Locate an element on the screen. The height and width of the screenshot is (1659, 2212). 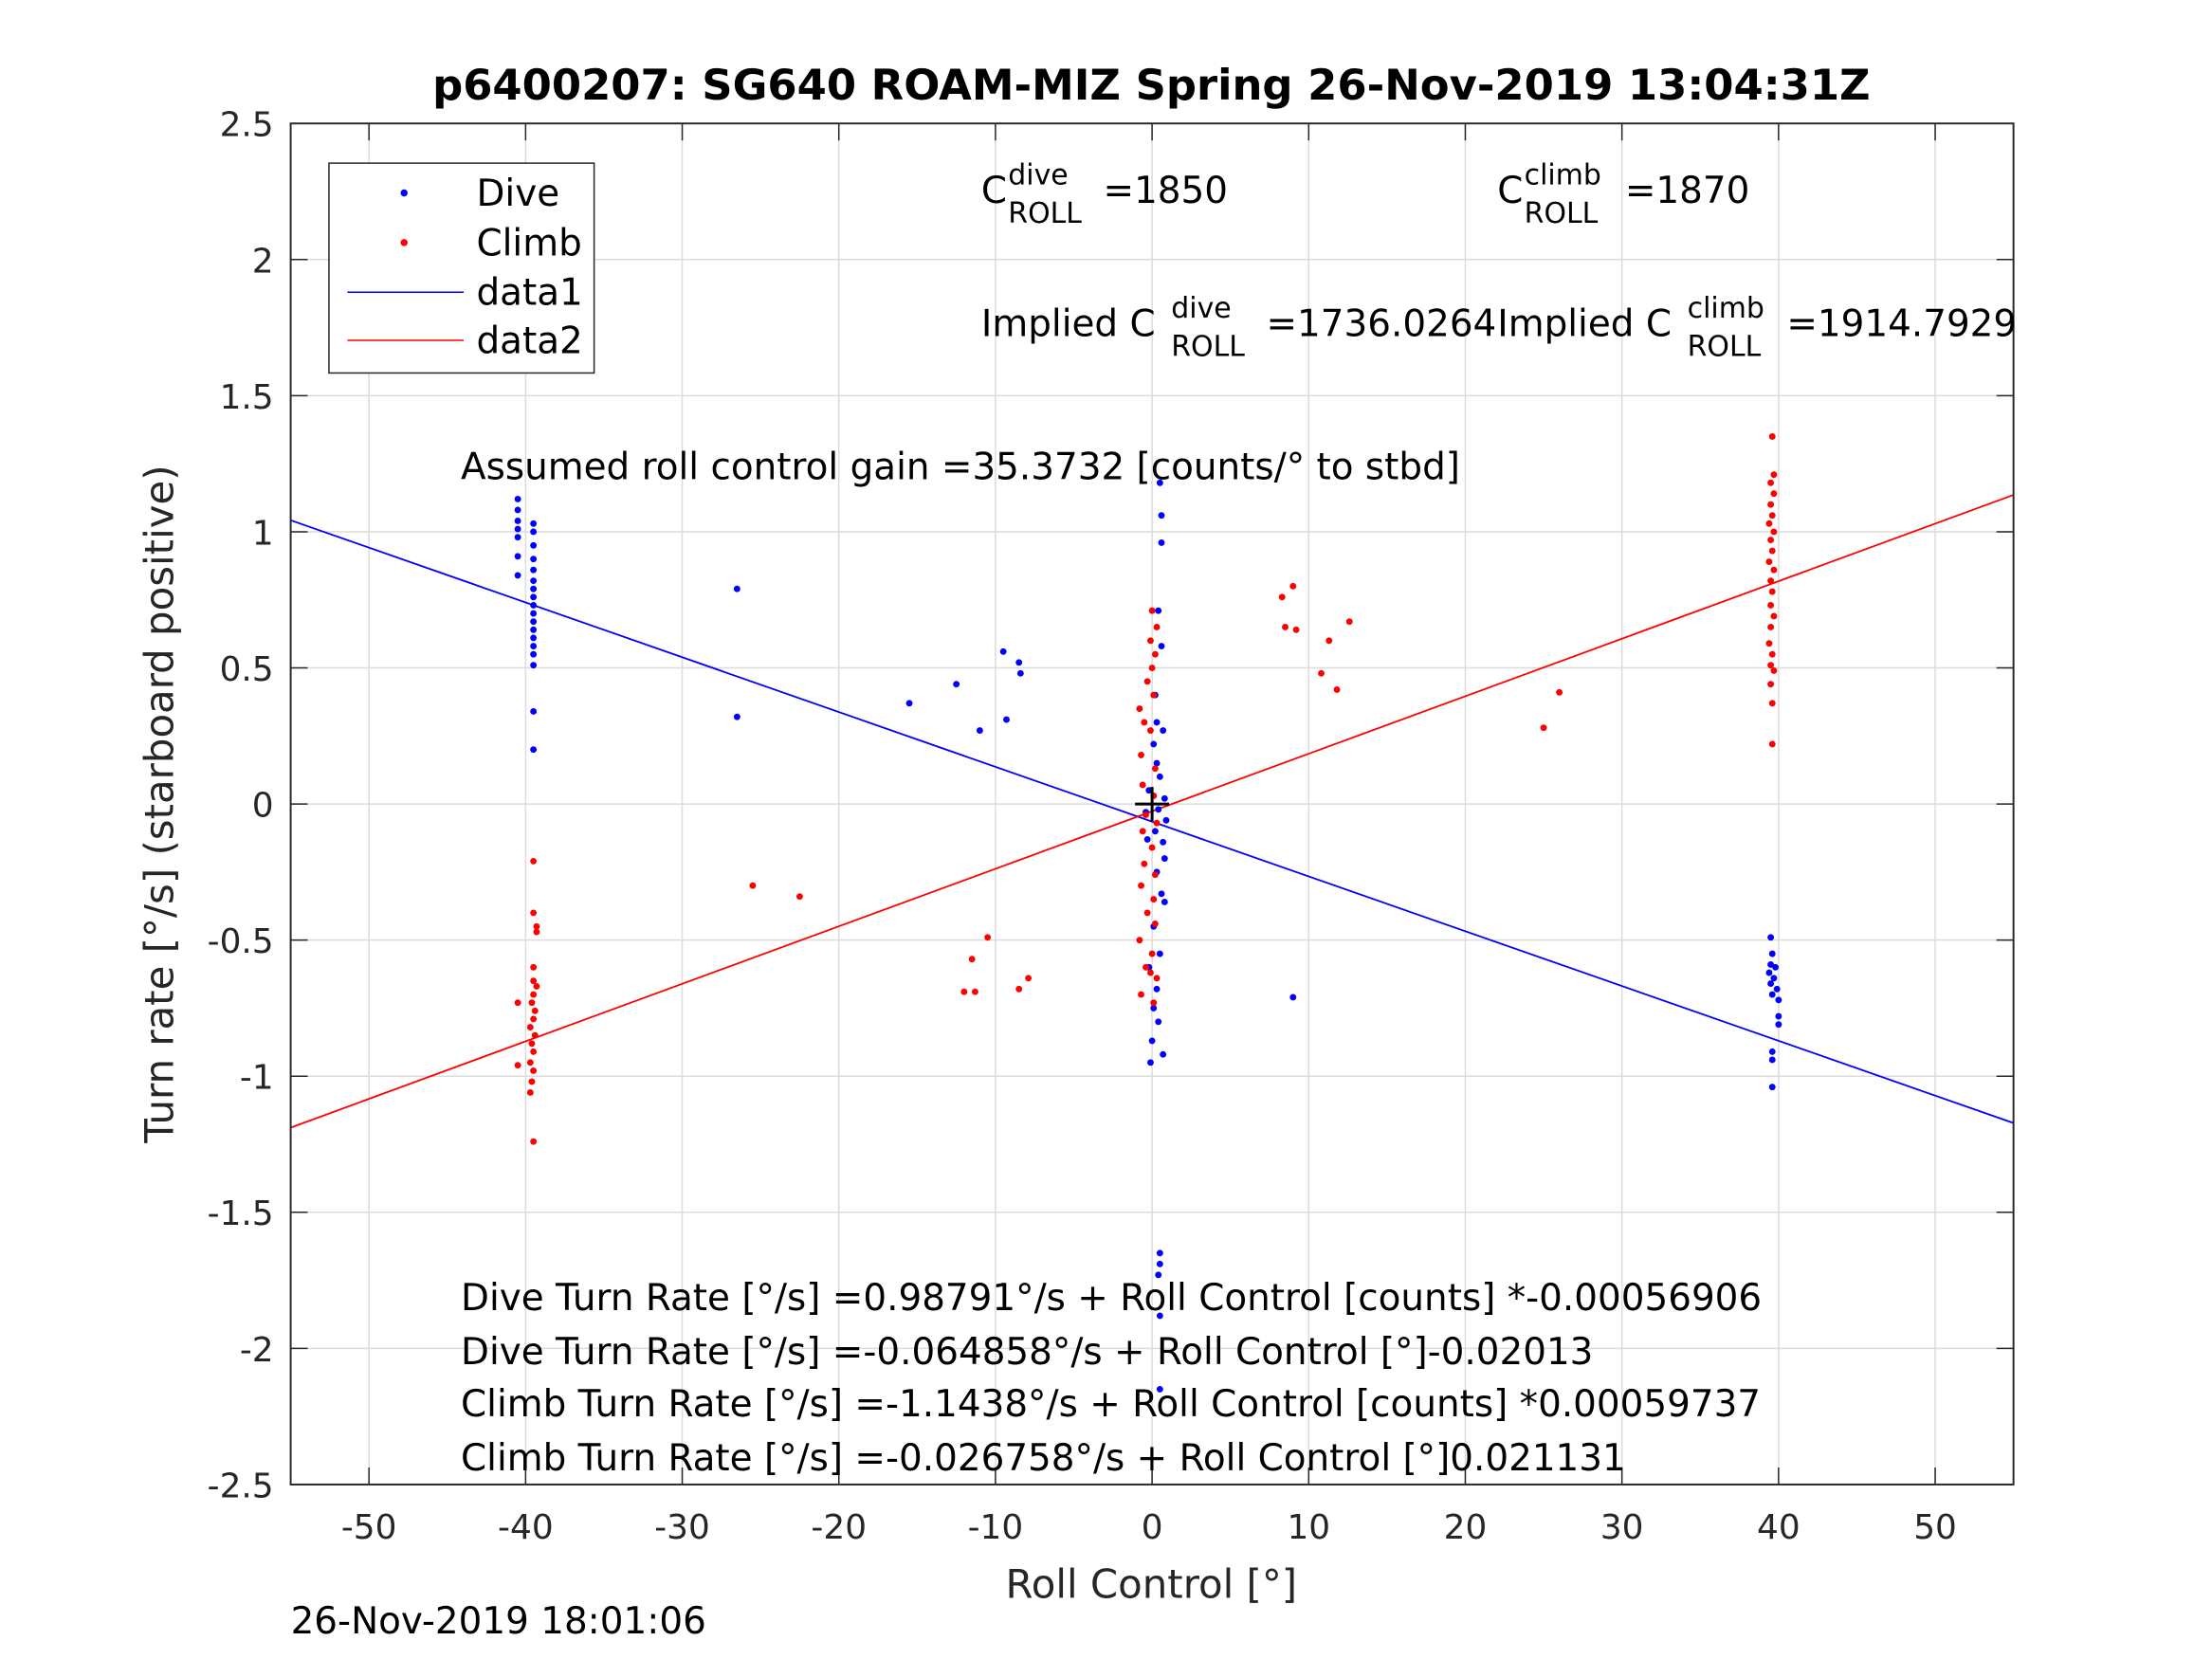
y-tick-label: 1 is located at coordinates (263, 533).